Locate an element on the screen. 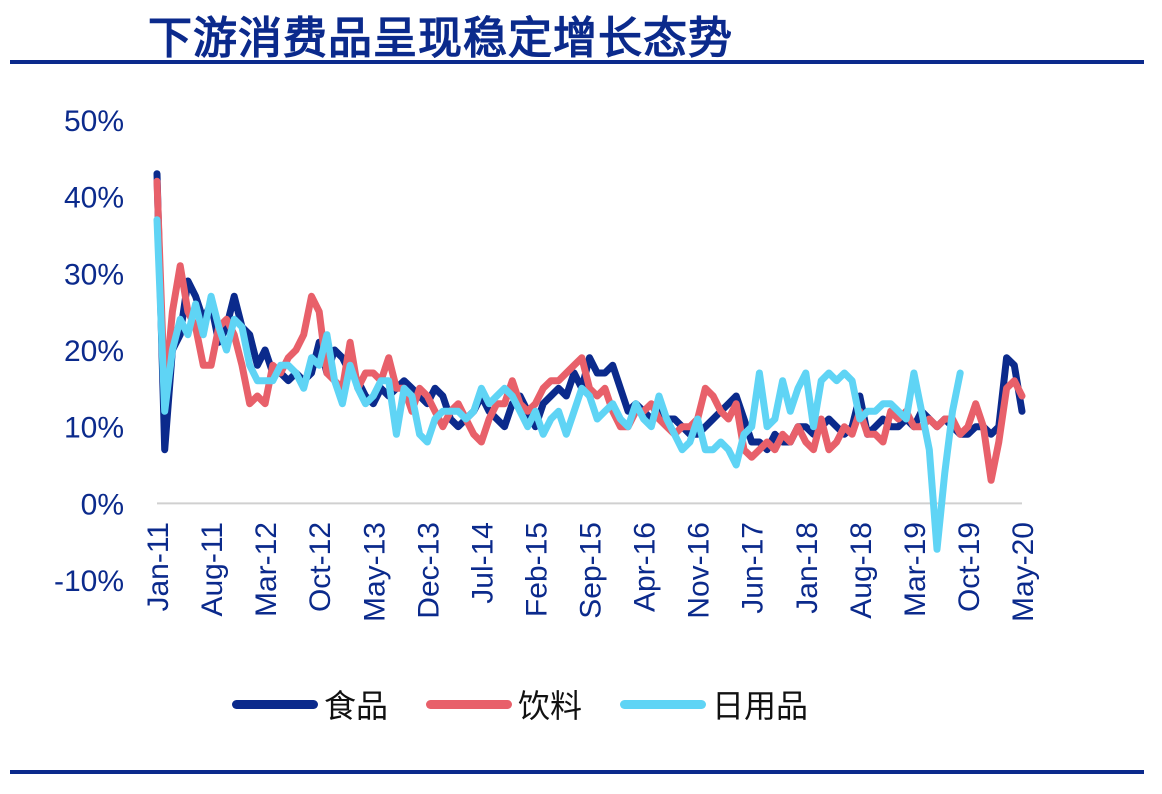 The image size is (1162, 794). x-tick-label: Feb-15 is located at coordinates (536, 569).